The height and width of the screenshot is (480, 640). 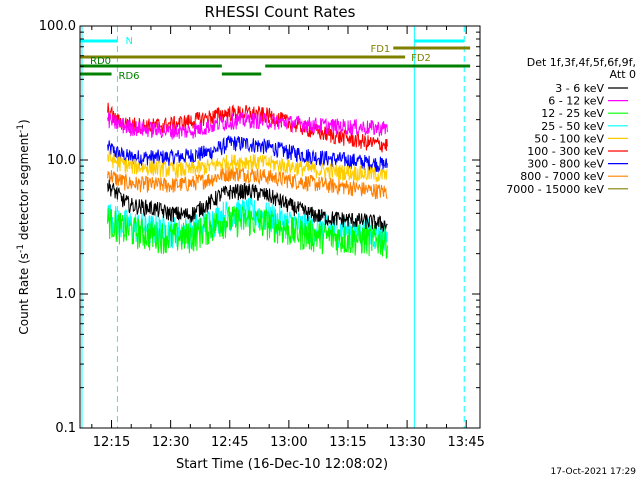 I want to click on status-bar-label: FD2, so click(x=421, y=58).